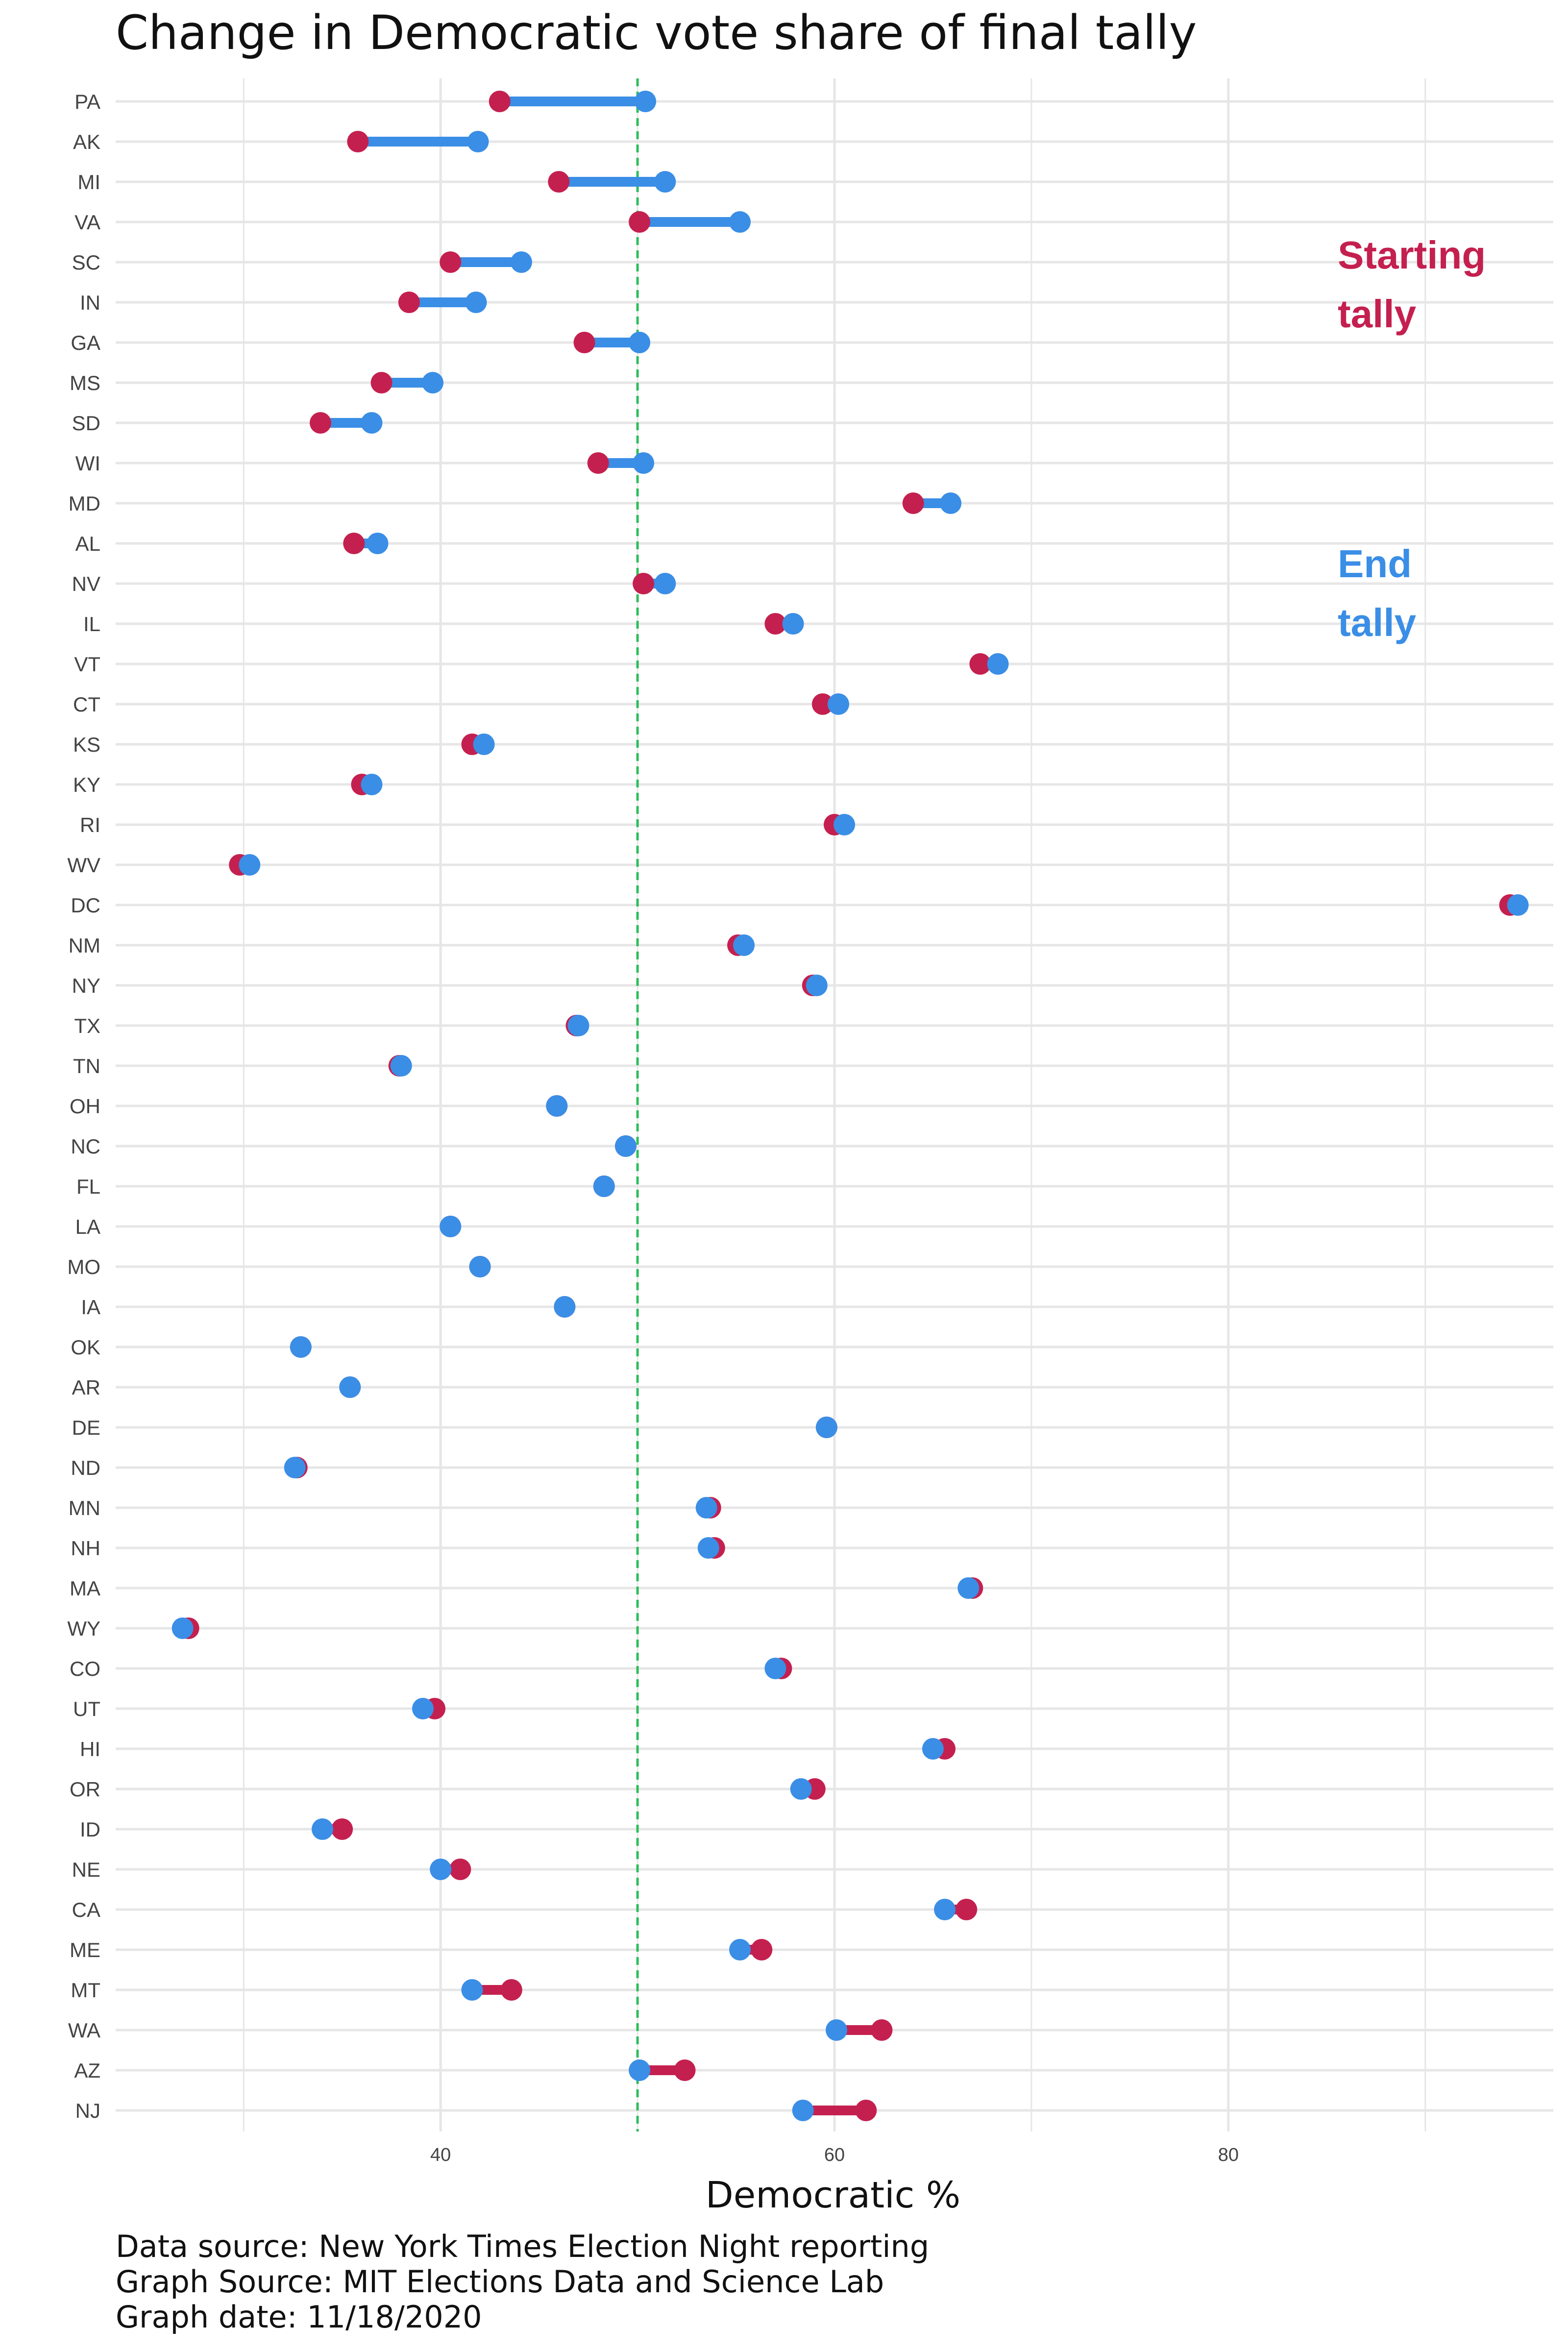  I want to click on end-point-pa, so click(646, 101).